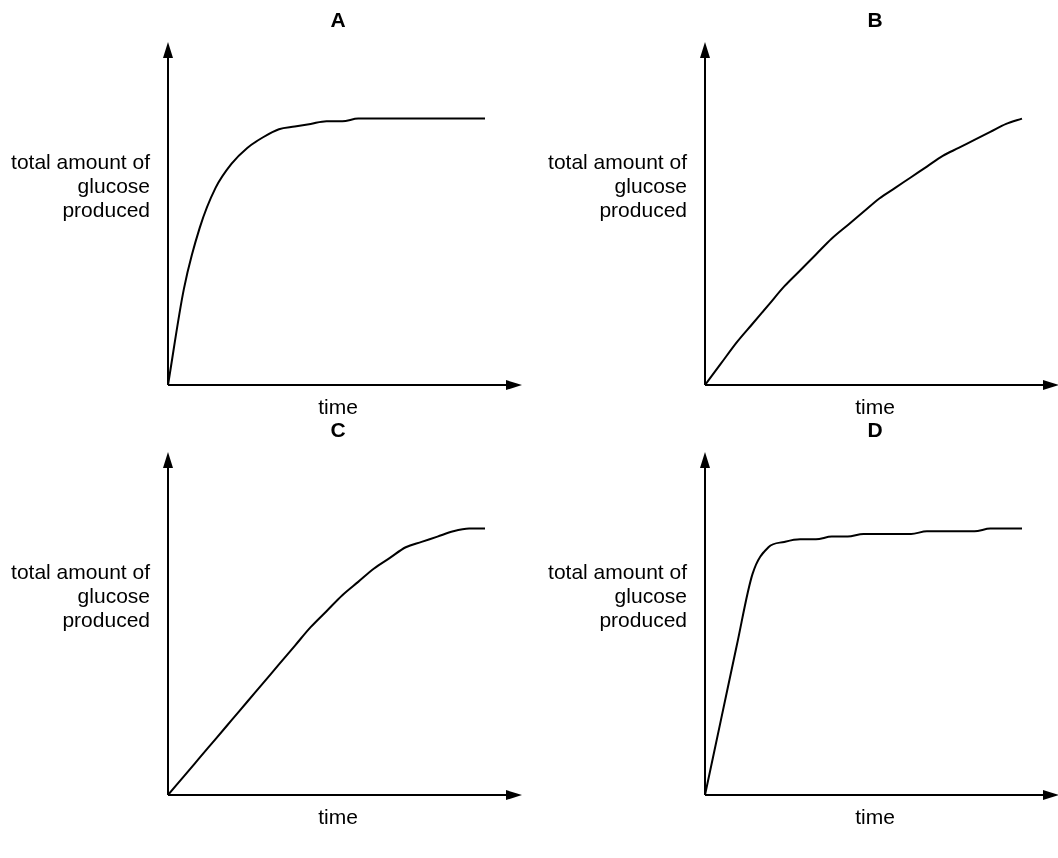 This screenshot has width=1058, height=858. I want to click on chart-title: A, so click(338, 20).